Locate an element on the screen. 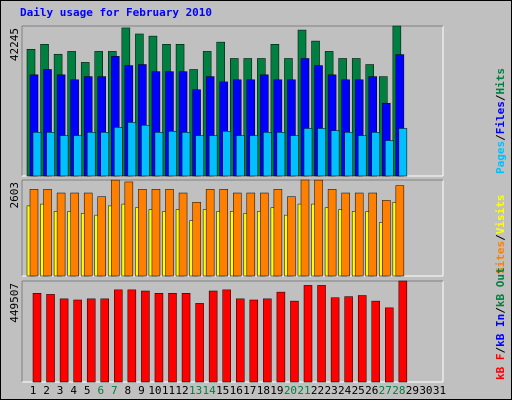 This screenshot has height=400, width=512. legend: Pages/Files/Hits is located at coordinates (500, 121).